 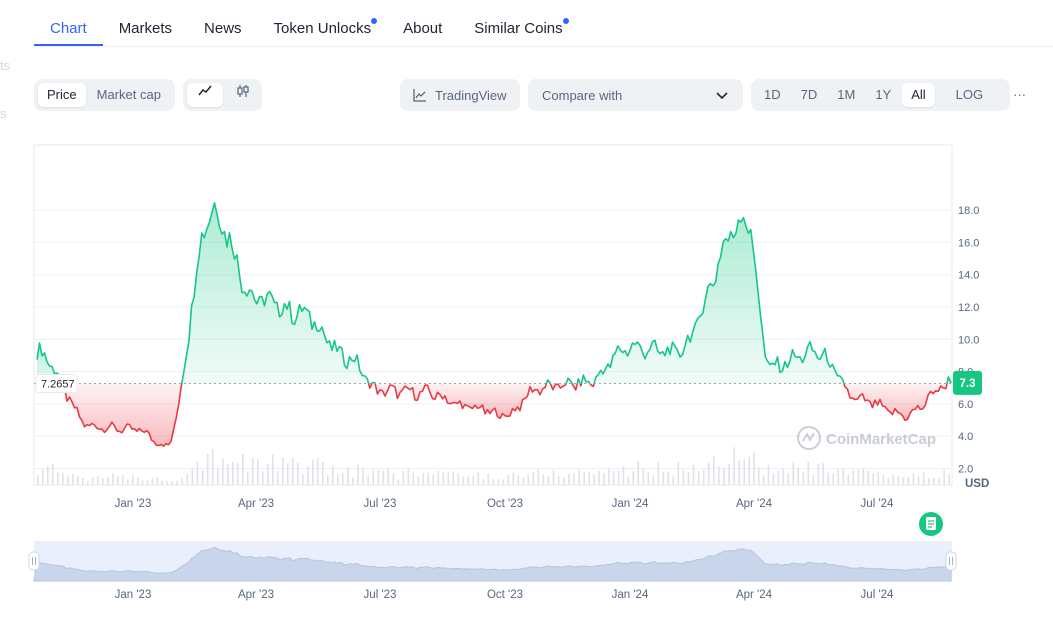 I want to click on chart-style-toggle, so click(x=222, y=95).